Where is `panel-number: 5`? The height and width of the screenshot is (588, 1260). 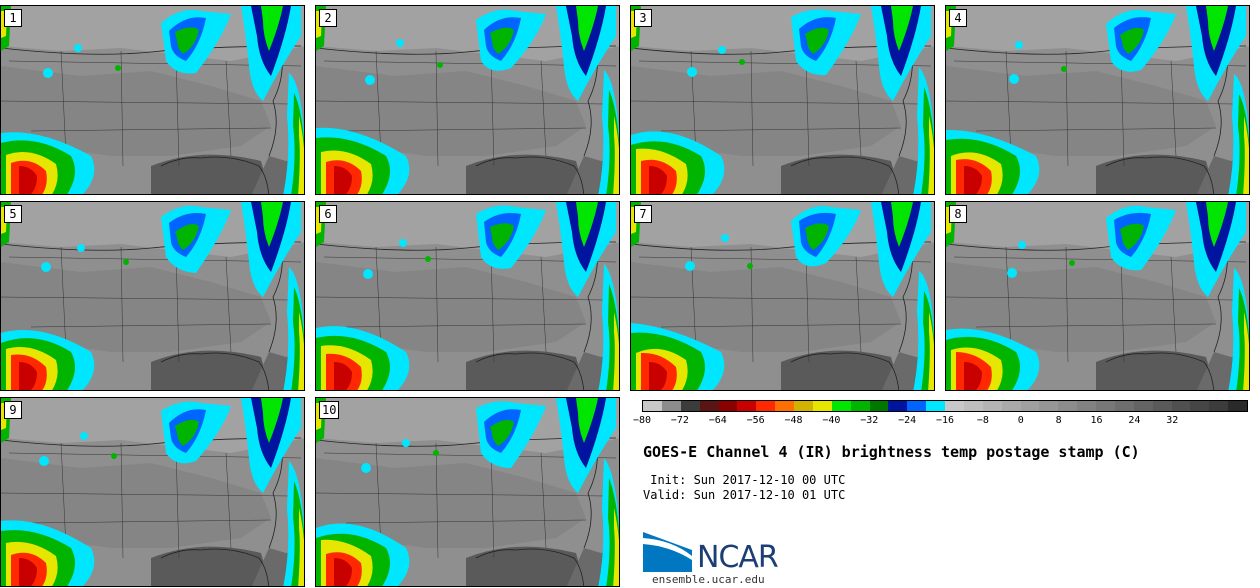 panel-number: 5 is located at coordinates (13, 214).